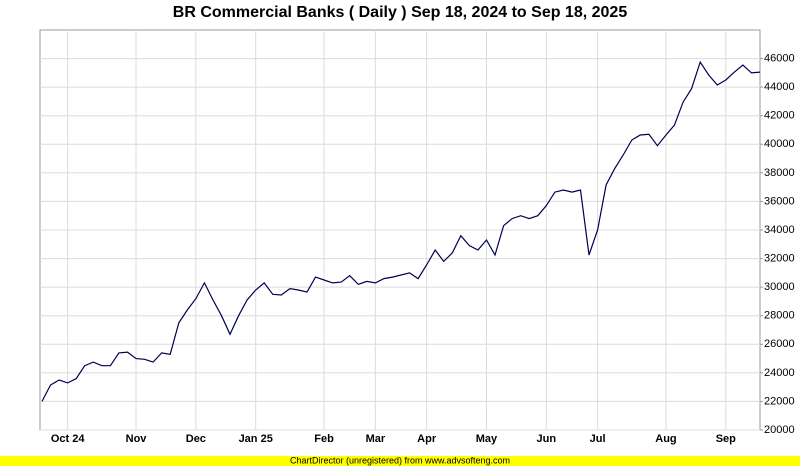  What do you see at coordinates (726, 439) in the screenshot?
I see `x-tick-label: Sep` at bounding box center [726, 439].